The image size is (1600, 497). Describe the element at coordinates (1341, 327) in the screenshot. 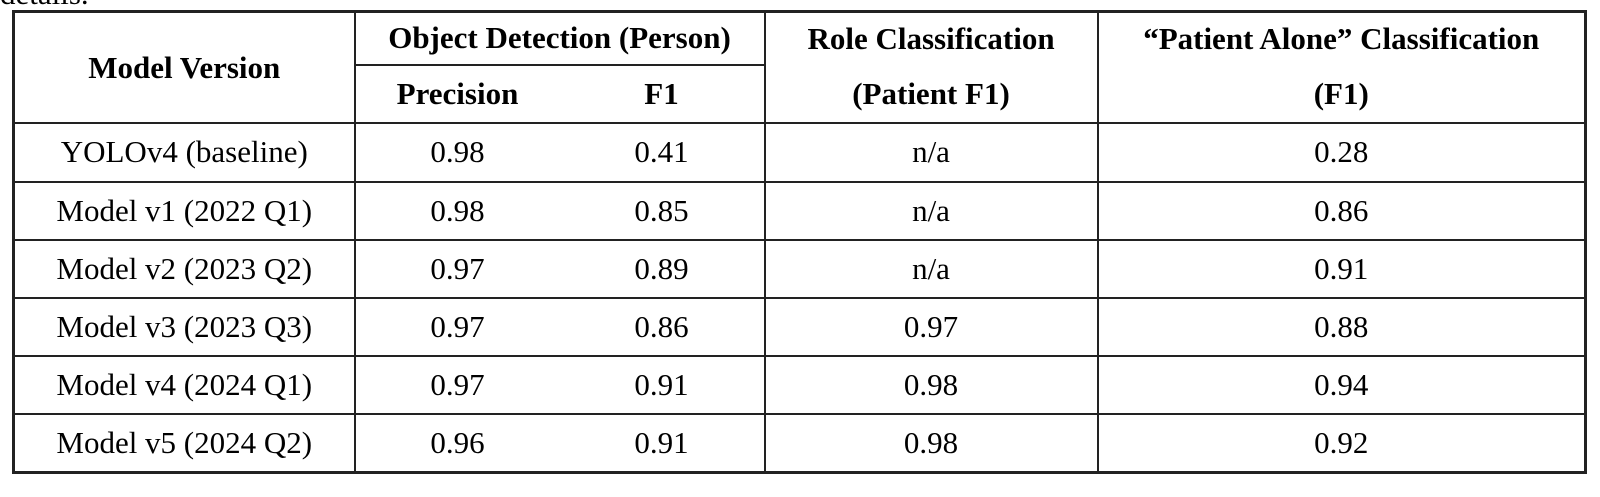

I see `cell-patient-alone-f1-value: 0.88` at that location.